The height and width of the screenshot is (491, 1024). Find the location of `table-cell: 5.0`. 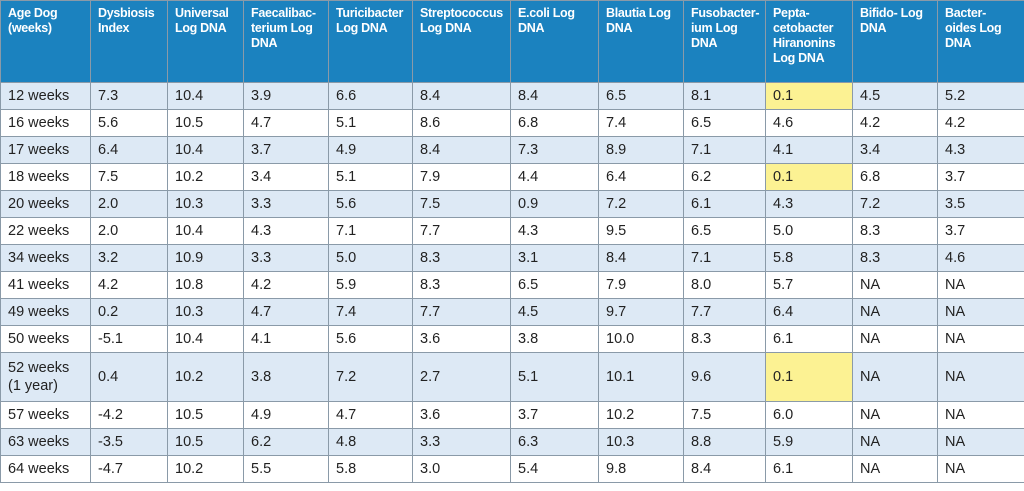

table-cell: 5.0 is located at coordinates (809, 231).